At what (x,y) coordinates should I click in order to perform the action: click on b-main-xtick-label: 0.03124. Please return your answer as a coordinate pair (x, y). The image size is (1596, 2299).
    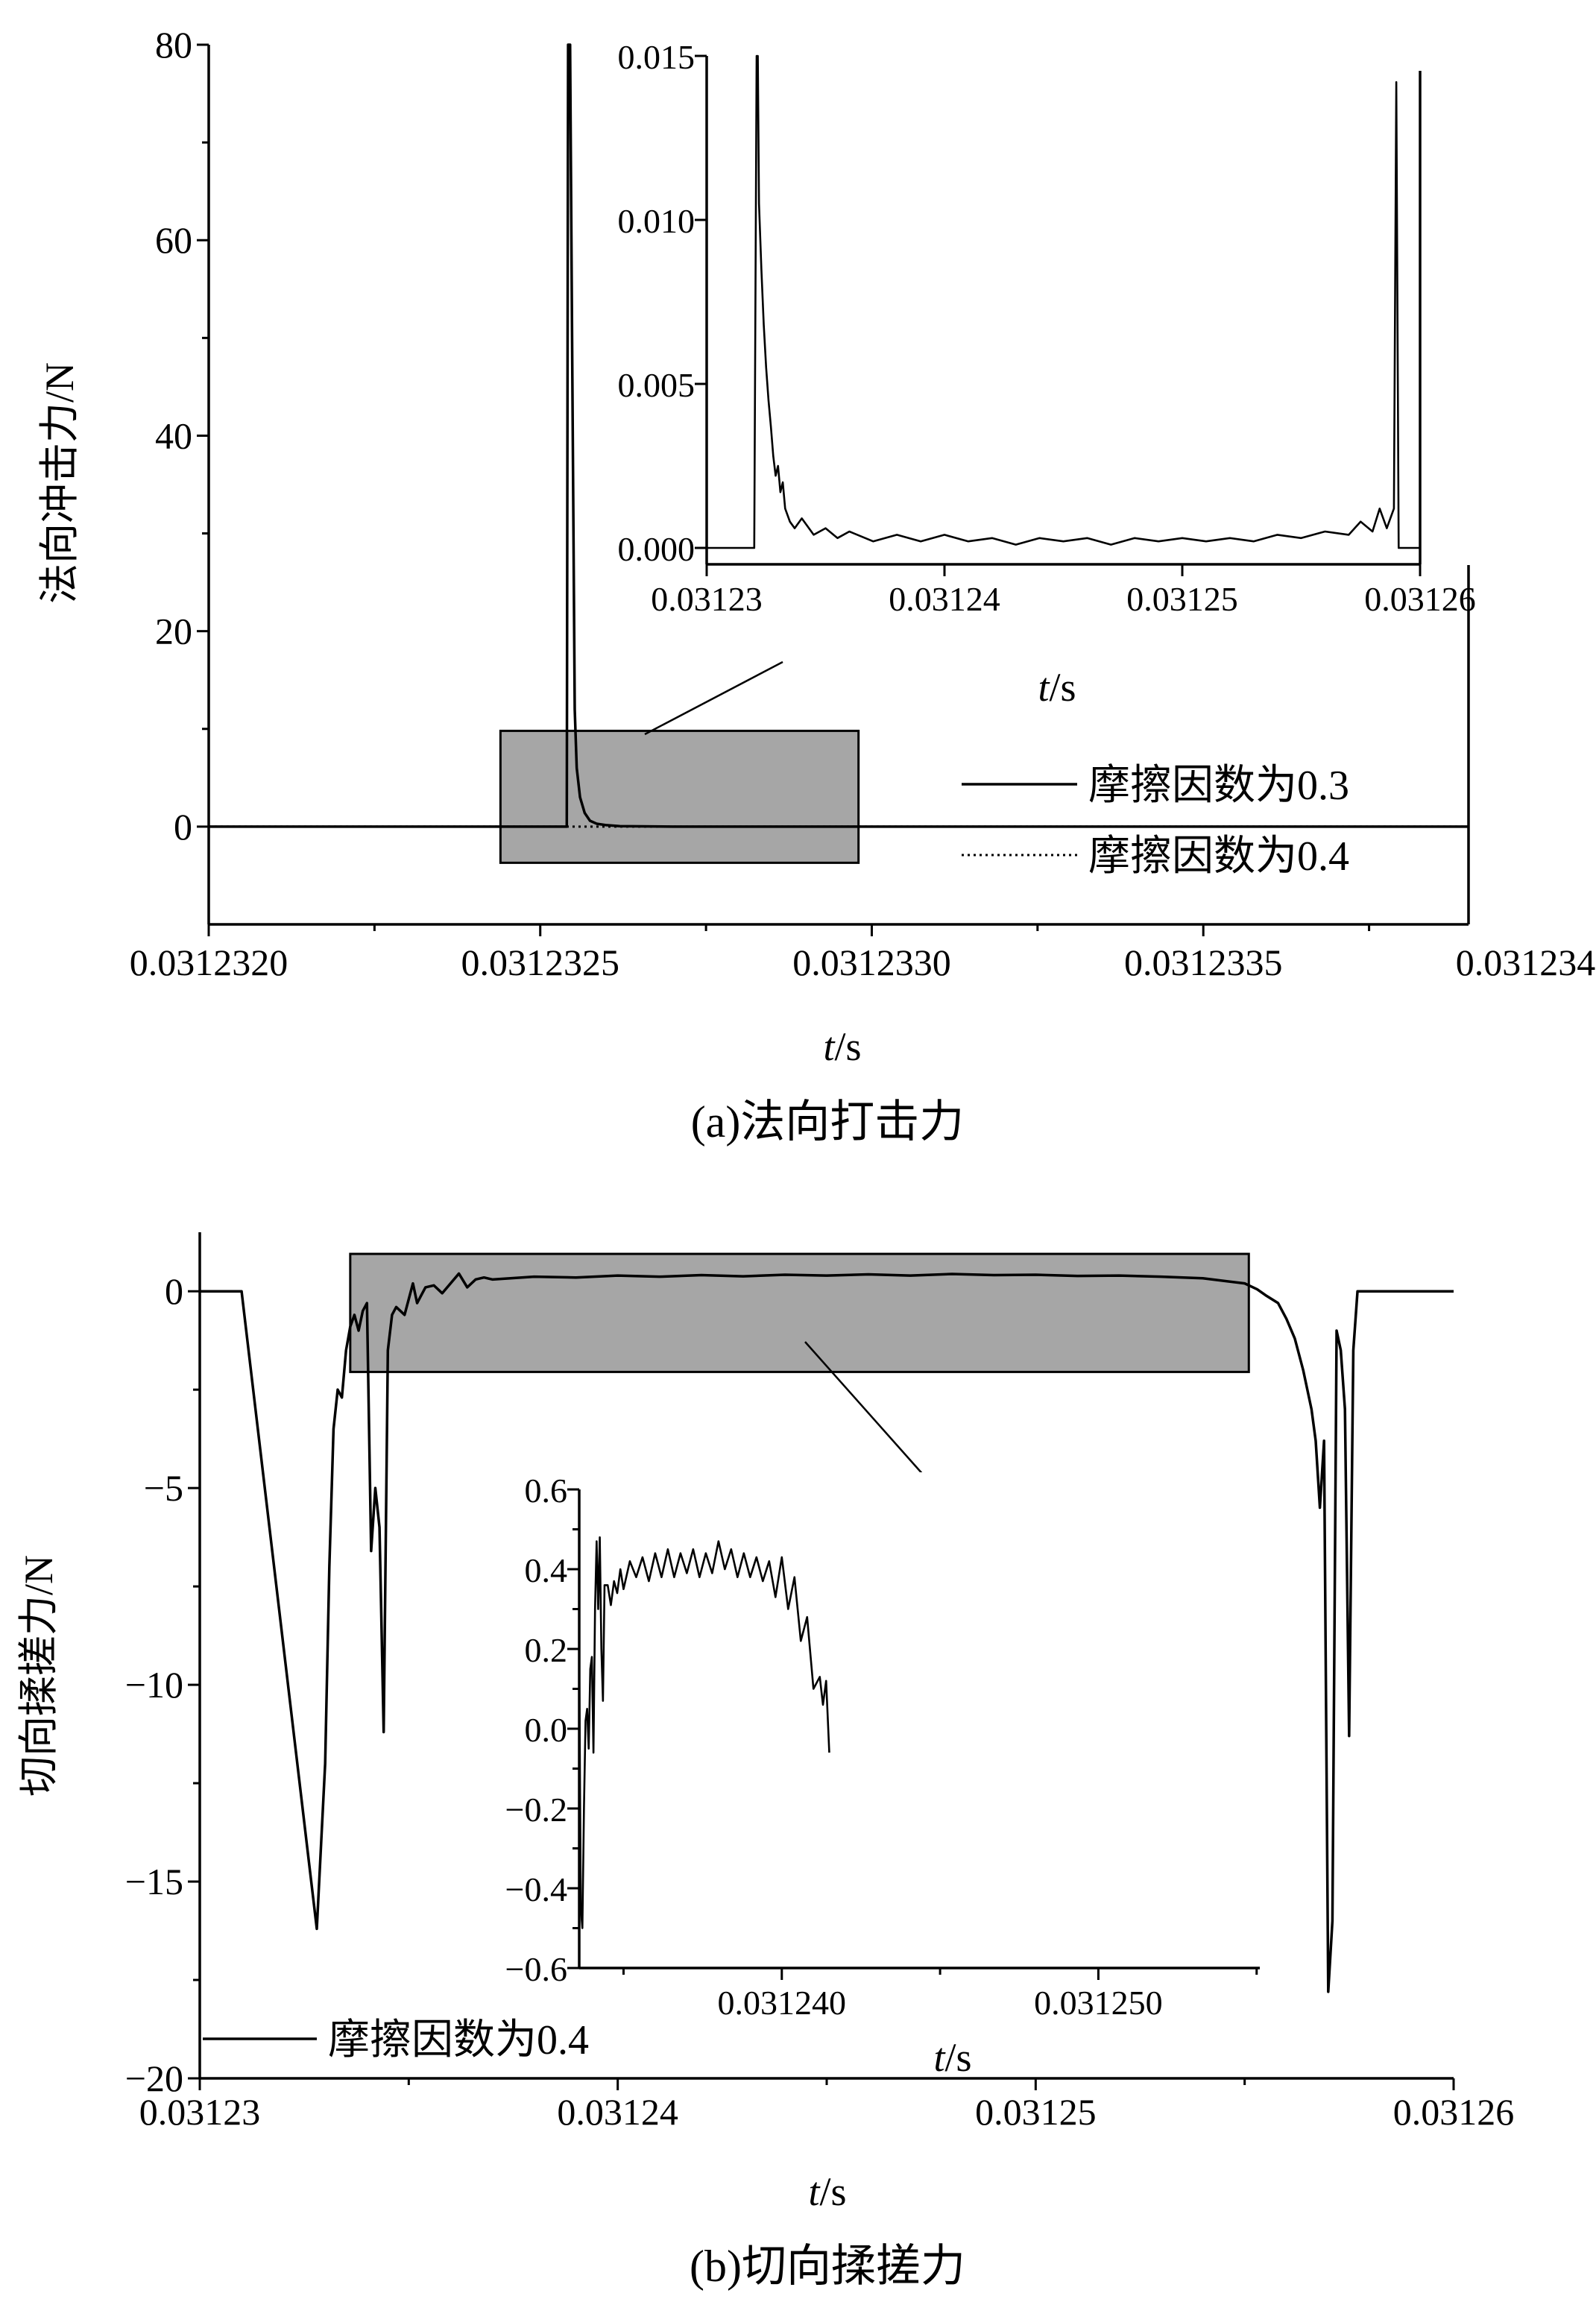
    Looking at the image, I should click on (617, 2112).